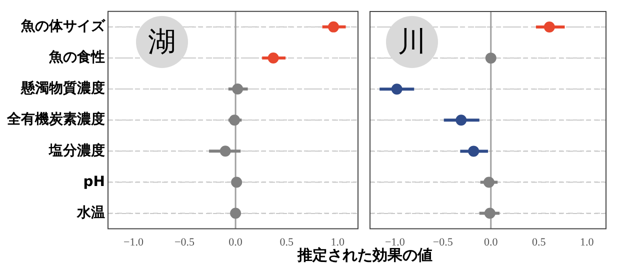 The image size is (621, 280). What do you see at coordinates (62, 88) in the screenshot?
I see `y-tick-label: 懸濁物質濃度` at bounding box center [62, 88].